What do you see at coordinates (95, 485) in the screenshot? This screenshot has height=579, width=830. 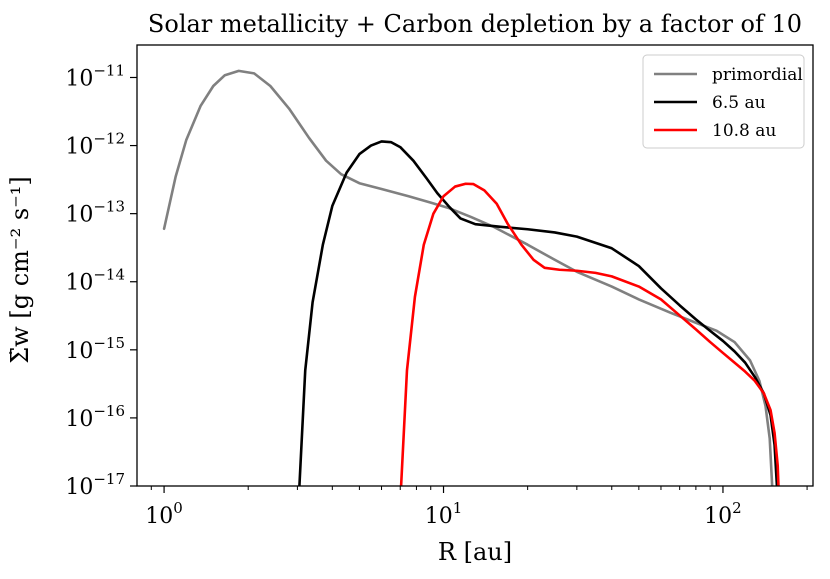 I see `y-tick-label: 10−17` at bounding box center [95, 485].